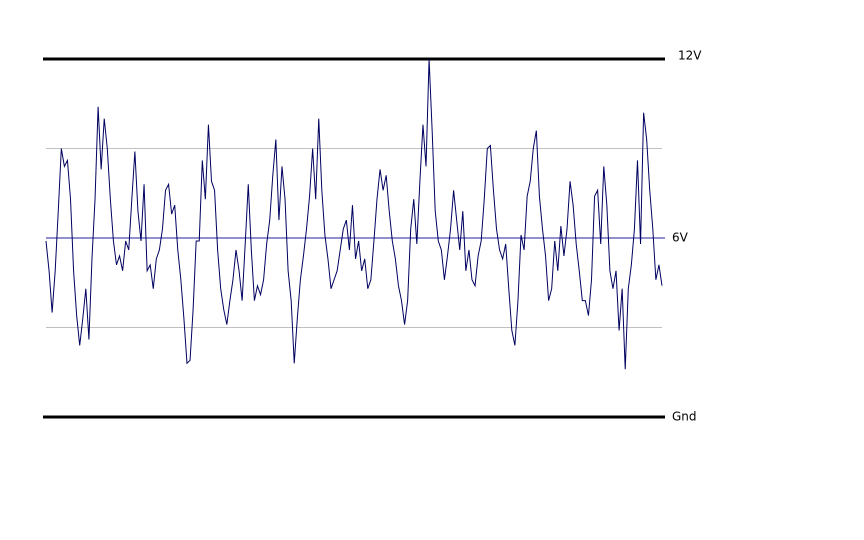  Describe the element at coordinates (684, 417) in the screenshot. I see `y-tick-label: Gnd` at that location.